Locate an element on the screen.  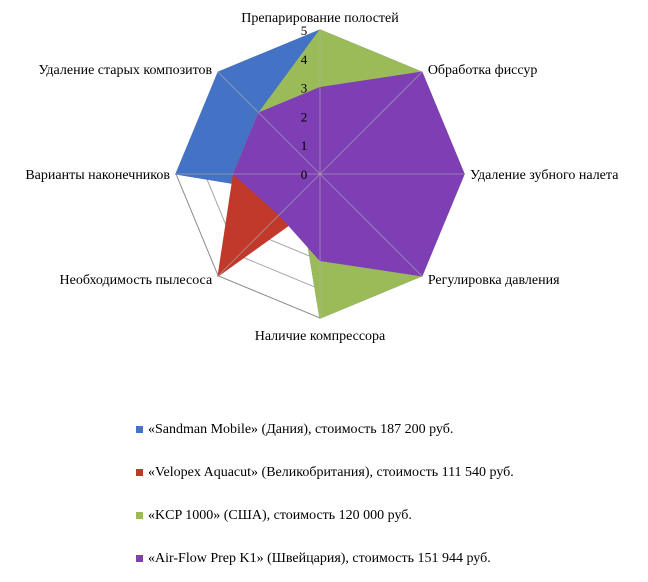
axis-label-7: Варианты наконечников is located at coordinates (97, 175).